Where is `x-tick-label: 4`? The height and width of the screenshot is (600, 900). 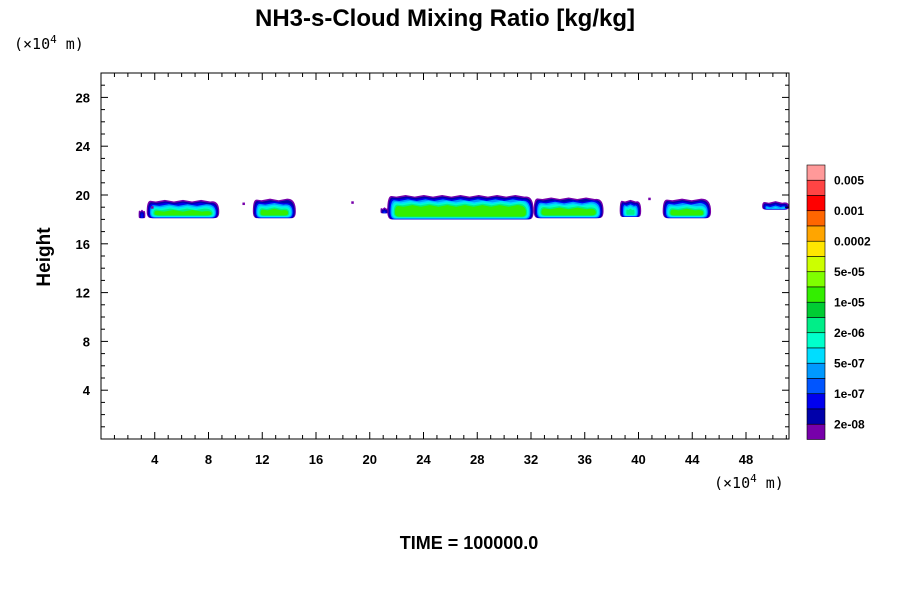 x-tick-label: 4 is located at coordinates (155, 459).